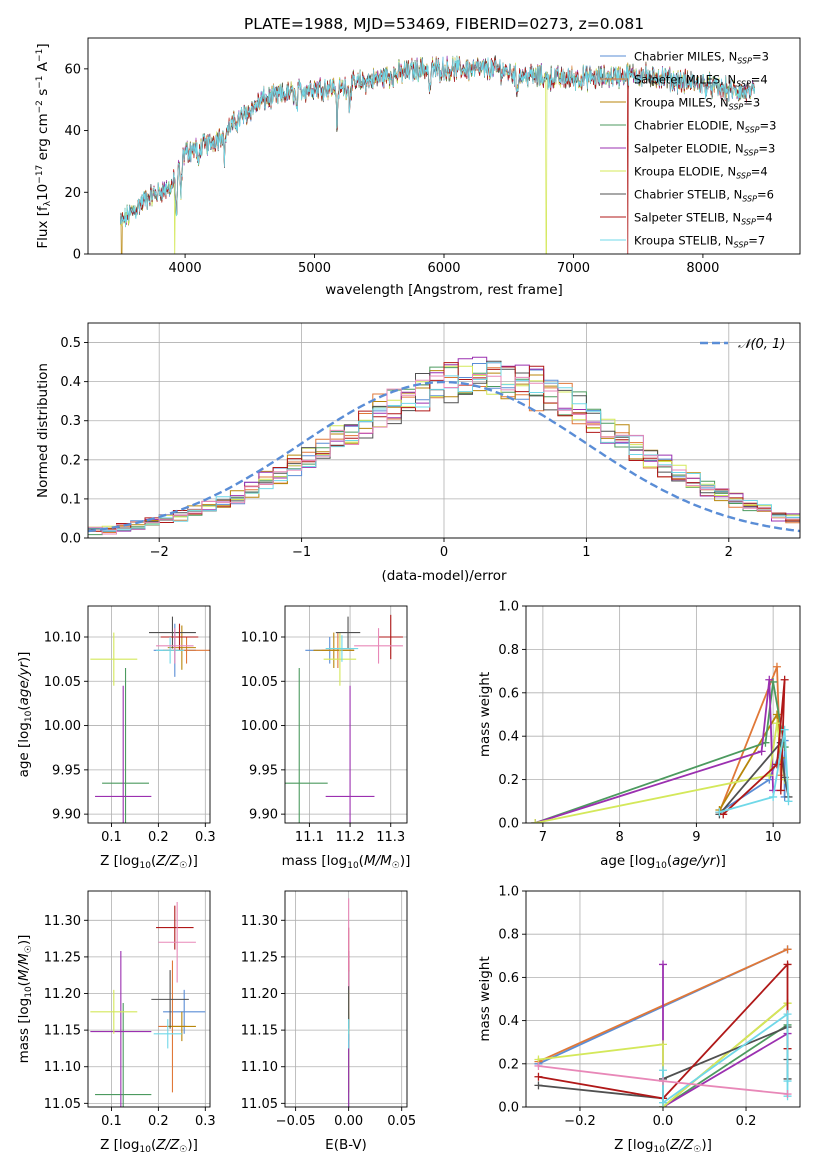 This screenshot has width=819, height=1170. What do you see at coordinates (72, 69) in the screenshot?
I see `spectrum-ytick-label: 60` at bounding box center [72, 69].